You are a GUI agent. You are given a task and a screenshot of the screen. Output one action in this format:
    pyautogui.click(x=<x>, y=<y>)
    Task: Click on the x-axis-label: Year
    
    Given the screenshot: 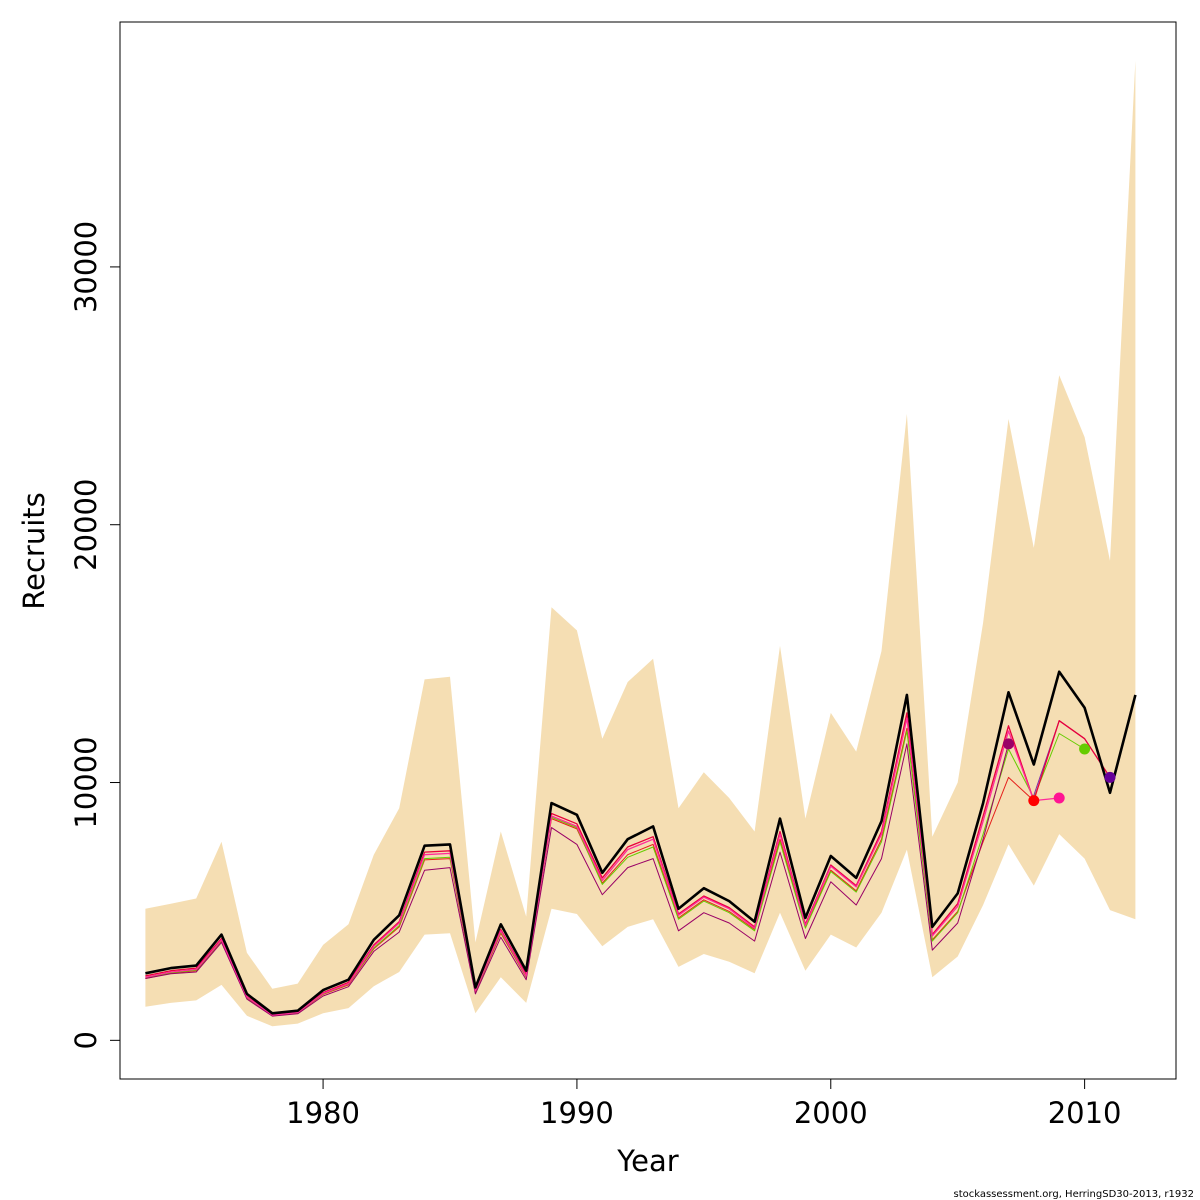 What is the action you would take?
    pyautogui.click(x=647, y=1161)
    